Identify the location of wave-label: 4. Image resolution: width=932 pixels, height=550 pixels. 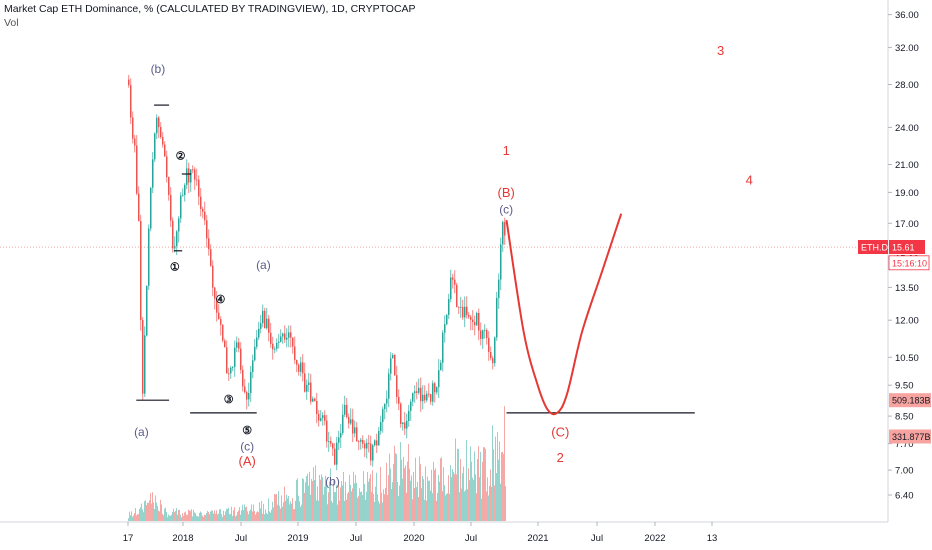
(749, 179).